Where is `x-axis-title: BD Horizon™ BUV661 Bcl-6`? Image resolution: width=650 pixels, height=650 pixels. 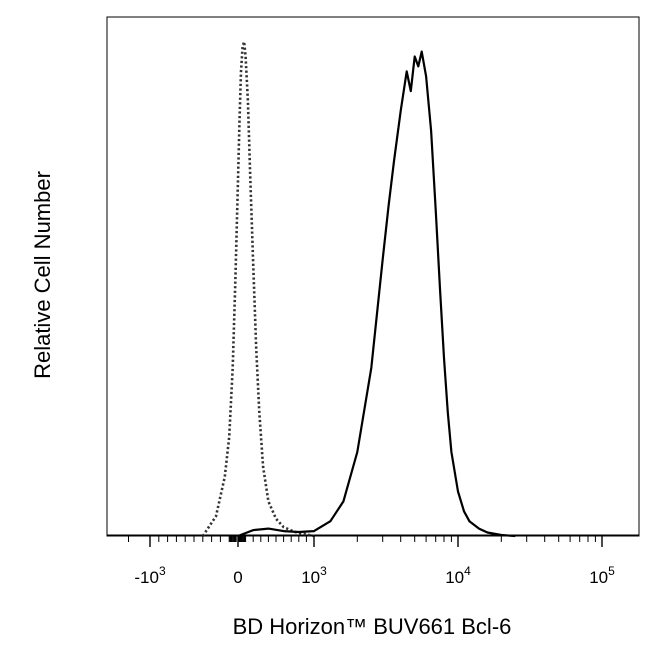
x-axis-title: BD Horizon™ BUV661 Bcl-6 is located at coordinates (372, 626).